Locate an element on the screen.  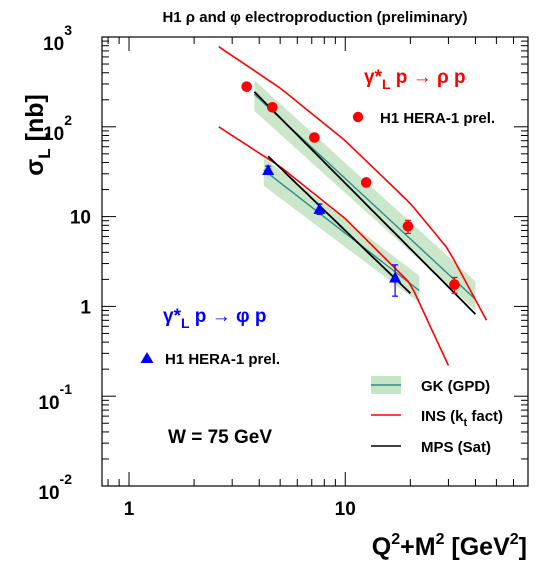
y-tick-label: 10³ is located at coordinates (57, 38).